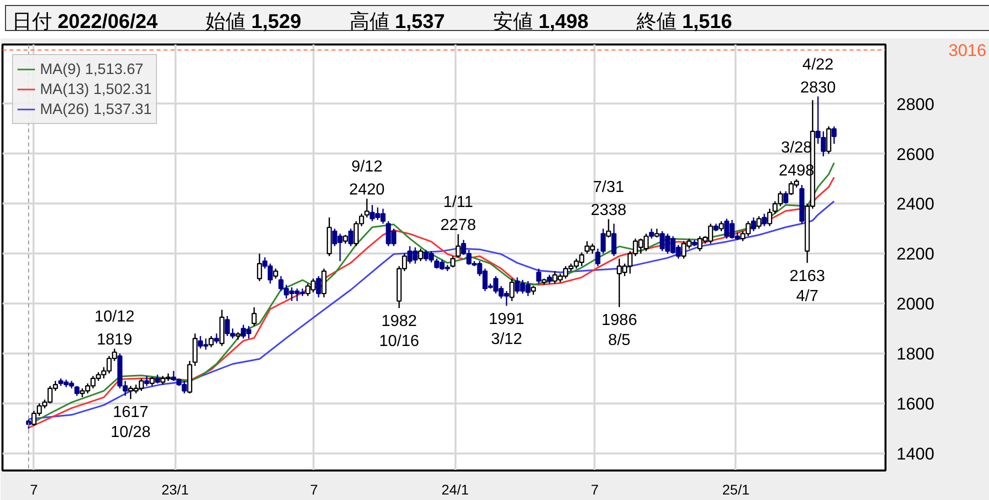  I want to click on y-tick-label: 1800, so click(915, 354).